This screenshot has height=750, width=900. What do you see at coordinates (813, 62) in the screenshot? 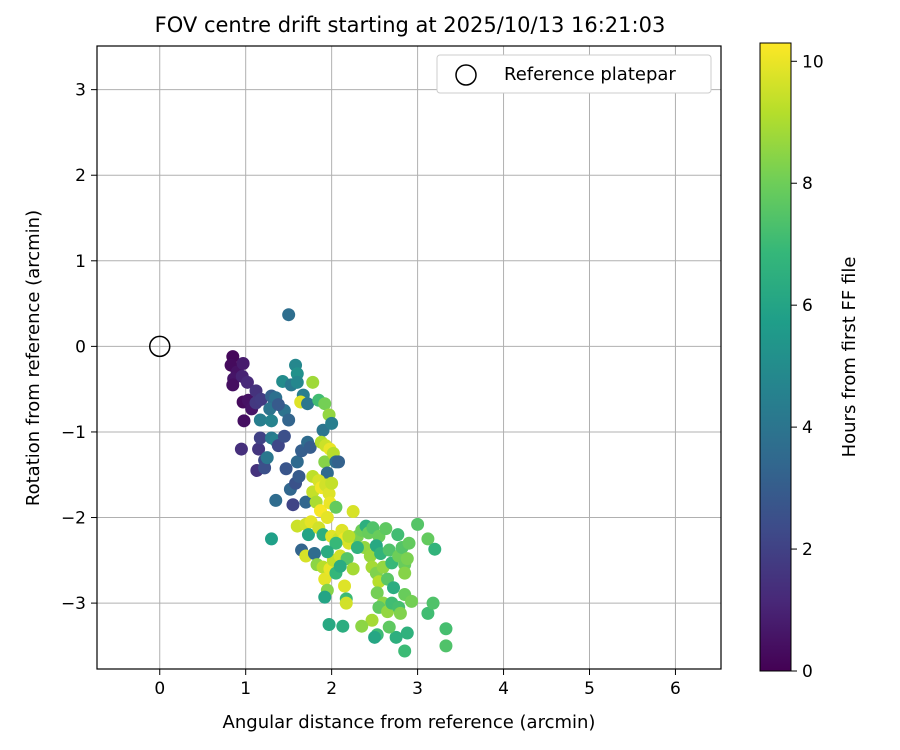
I see `colorbar-tick-label: 10` at bounding box center [813, 62].